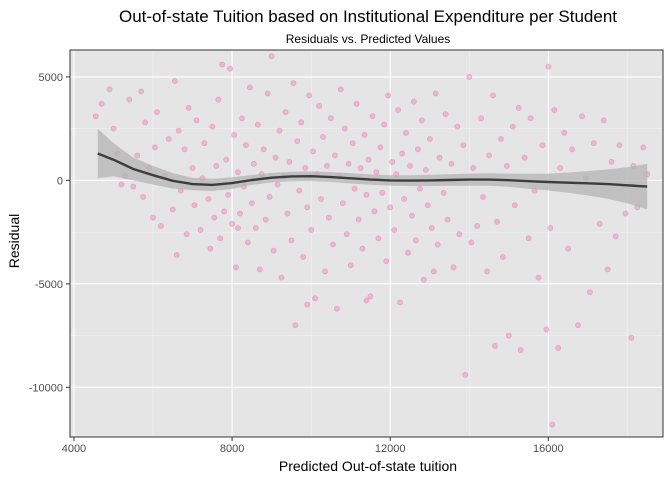 This screenshot has width=672, height=480. I want to click on y-tick-label: -5000, so click(49, 285).